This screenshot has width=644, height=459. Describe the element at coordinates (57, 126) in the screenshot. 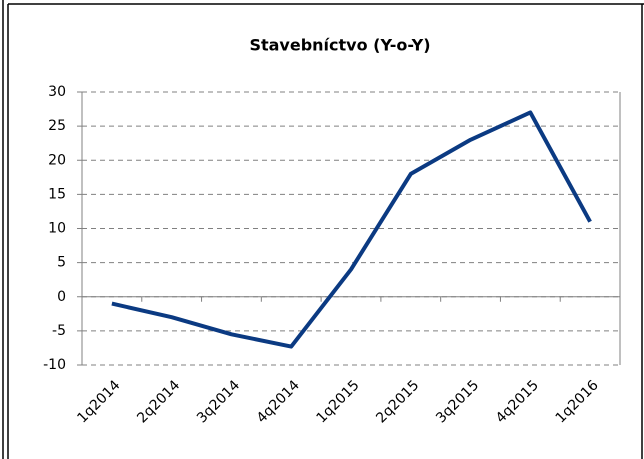

I see `y-tick-label: 25` at that location.